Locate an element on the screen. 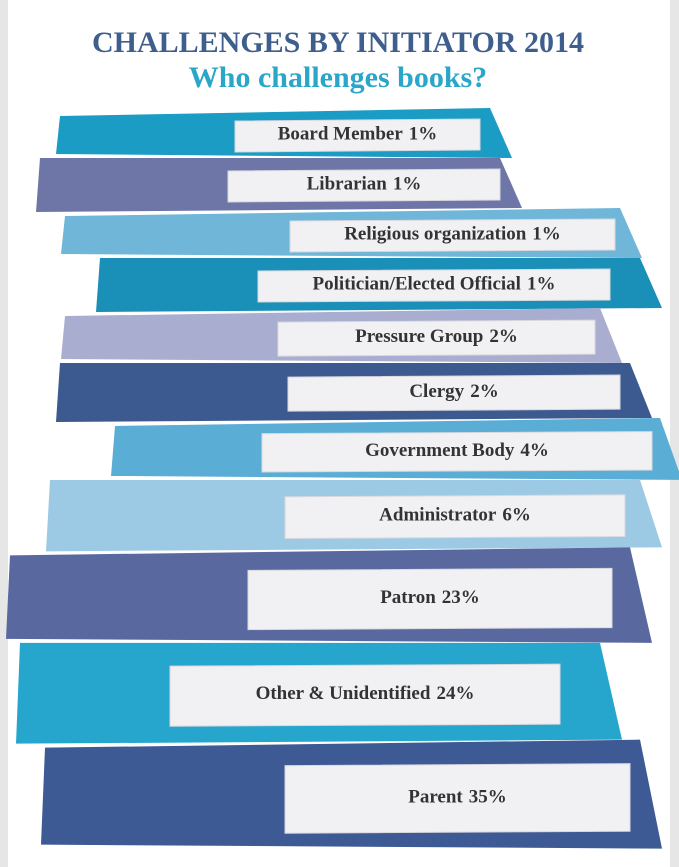 Image resolution: width=679 pixels, height=867 pixels. book-label: Government Body 4% is located at coordinates (457, 450).